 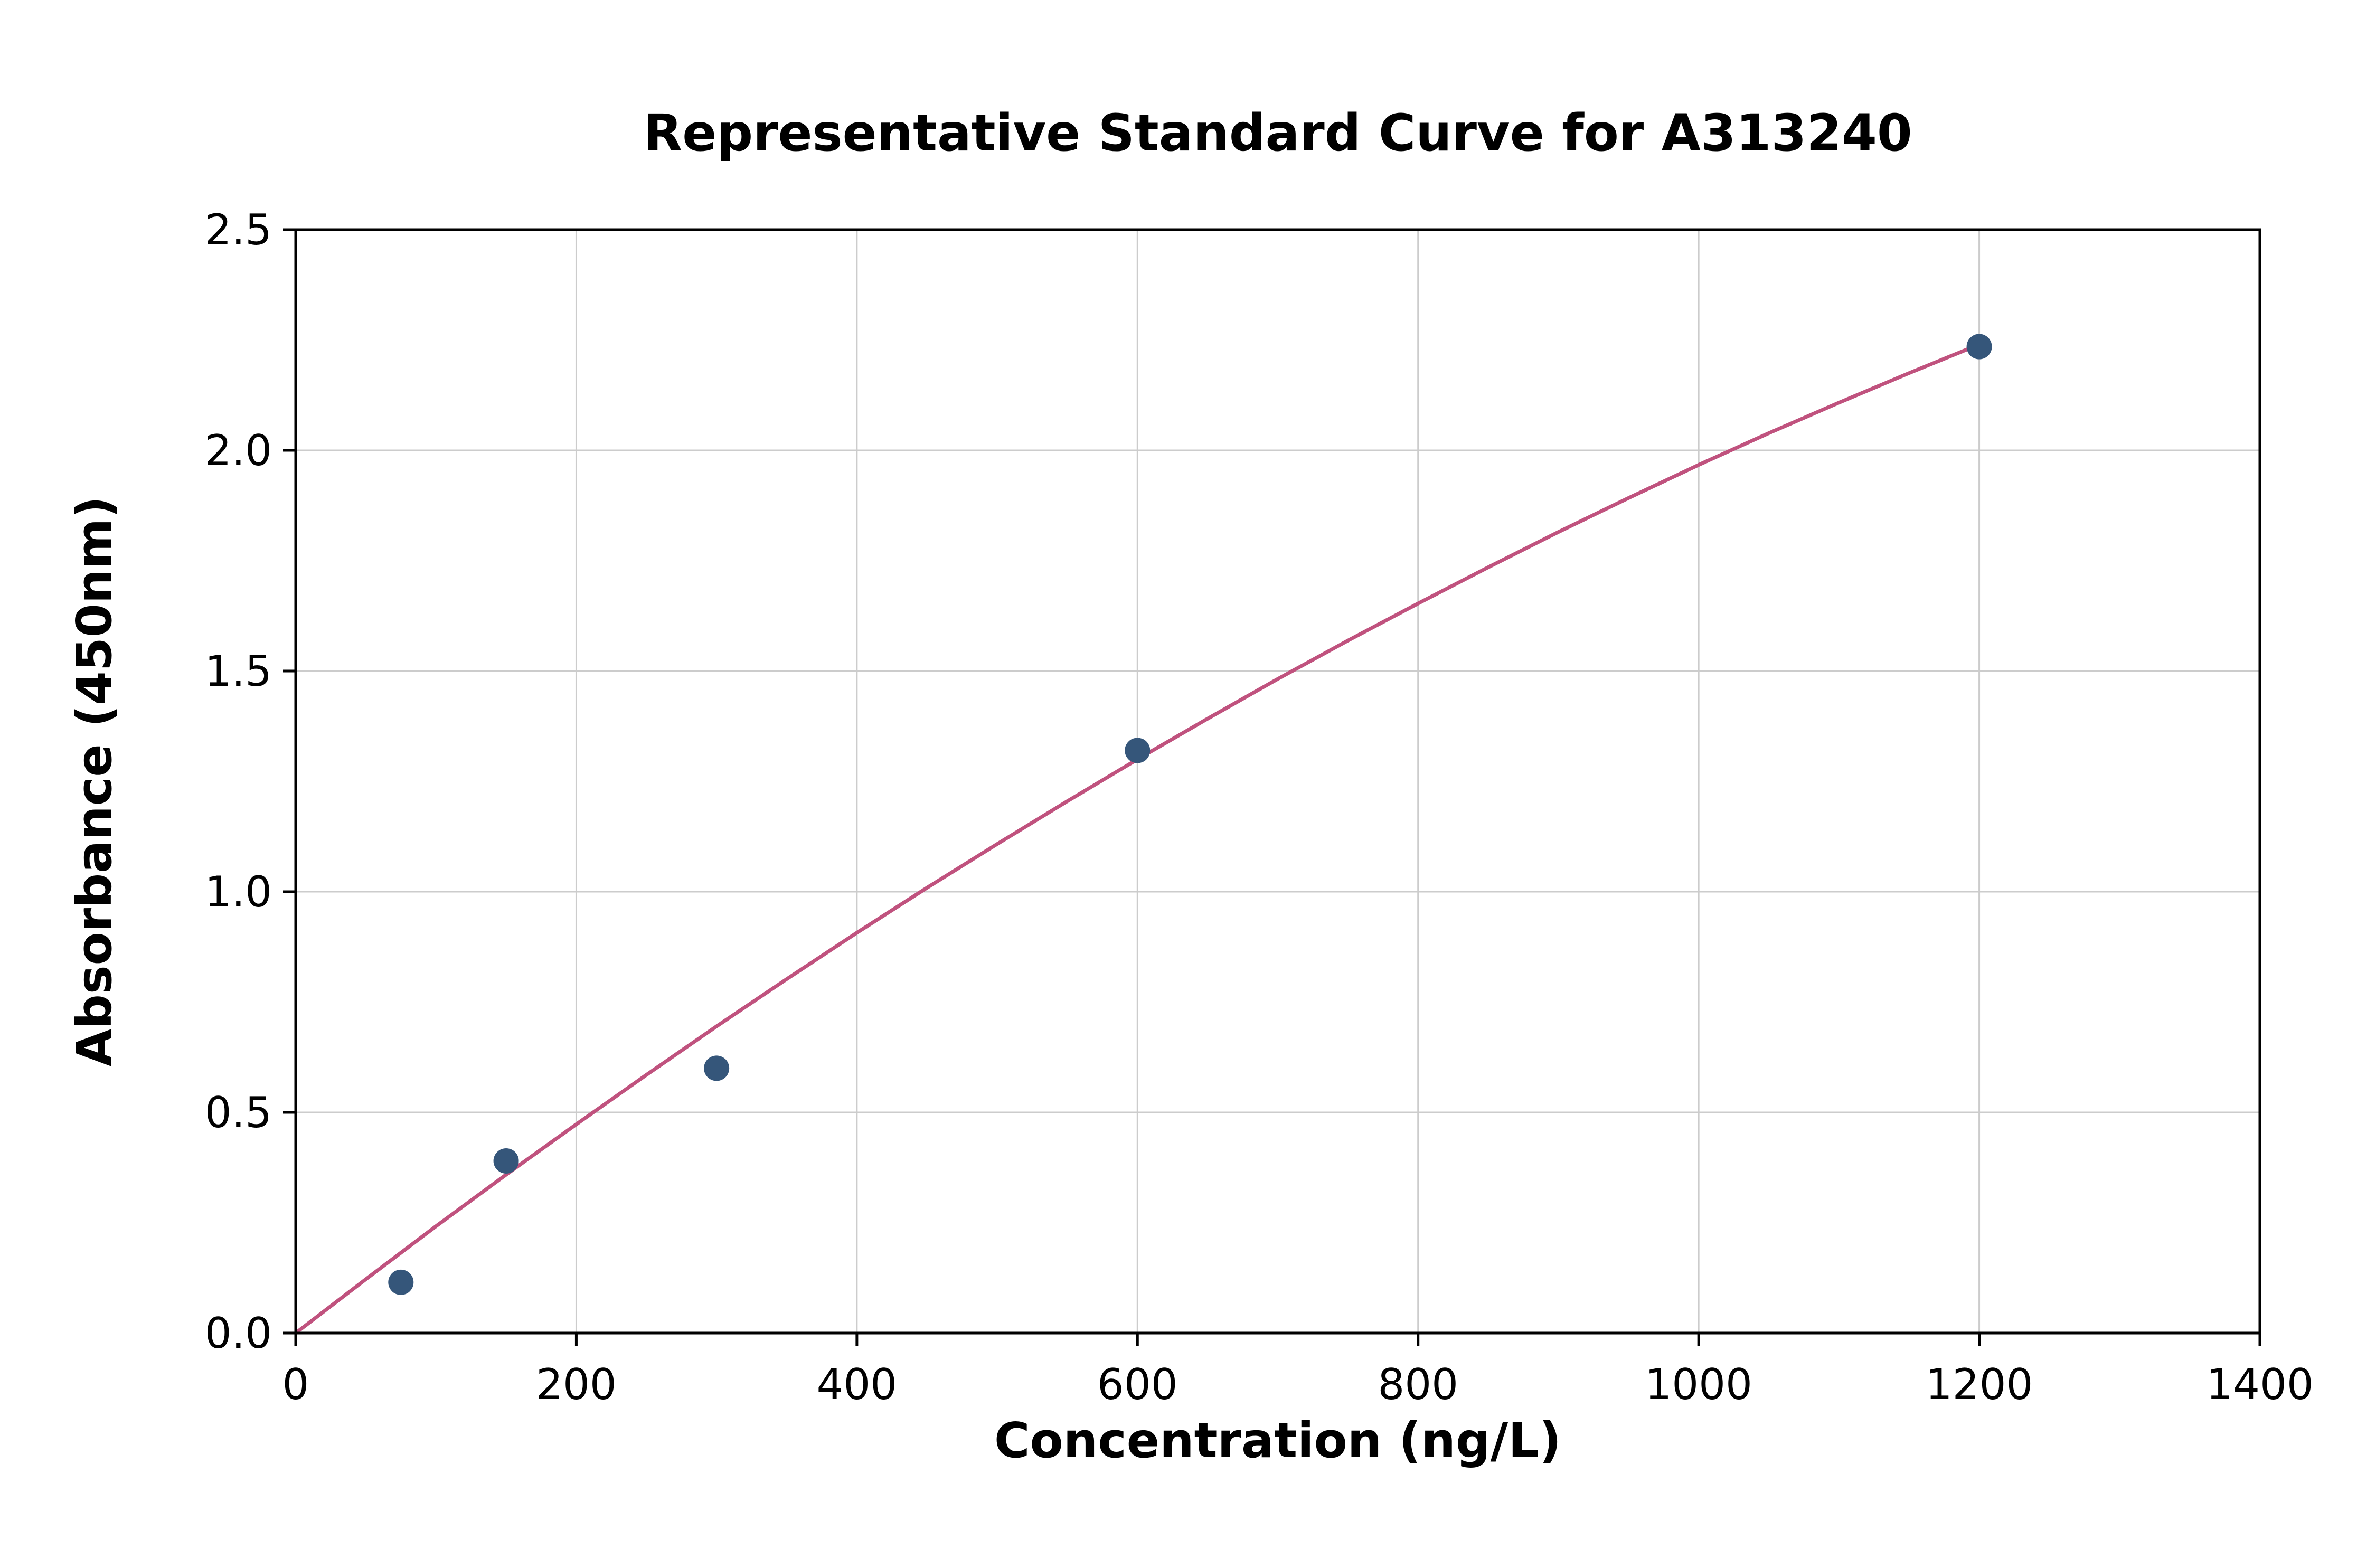 I want to click on x-tick-label: 800, so click(x=1418, y=1384).